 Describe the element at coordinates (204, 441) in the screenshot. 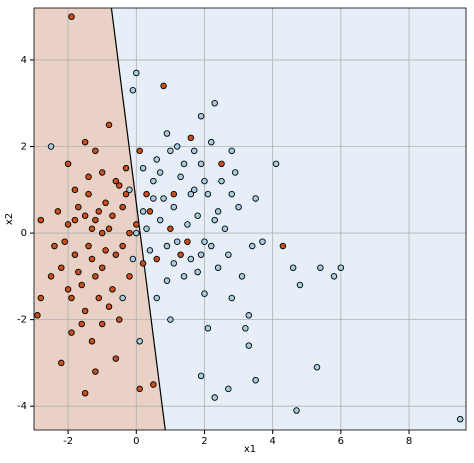

I see `x-tick-label: 2` at that location.